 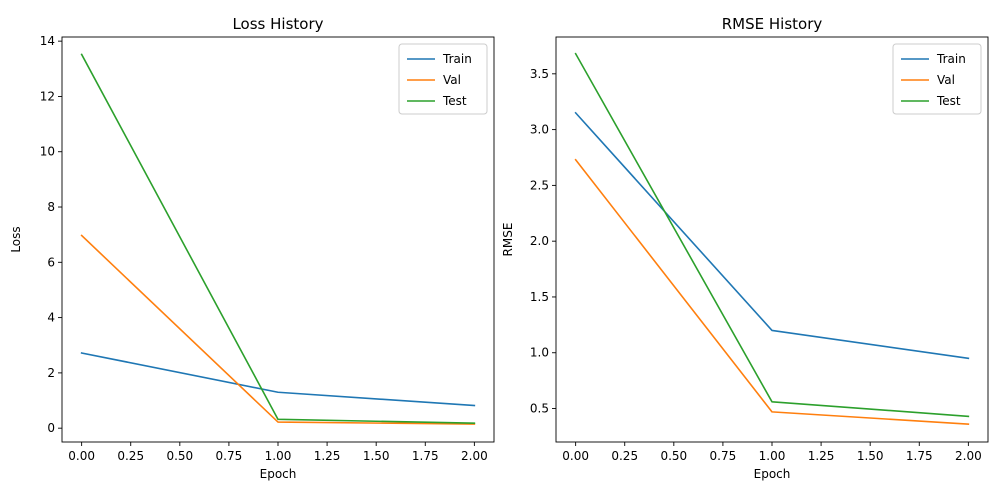 I want to click on y-tick-label: 0, so click(x=51, y=428).